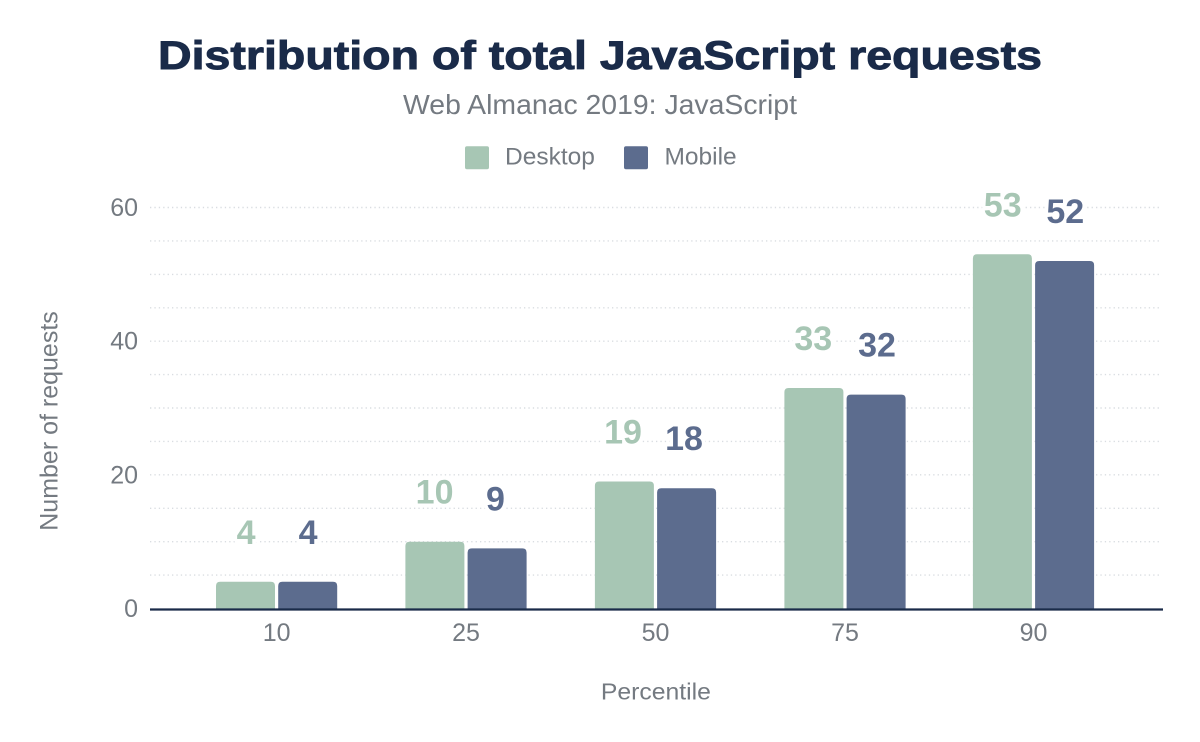  Describe the element at coordinates (1003, 205) in the screenshot. I see `svg-text: 53` at that location.